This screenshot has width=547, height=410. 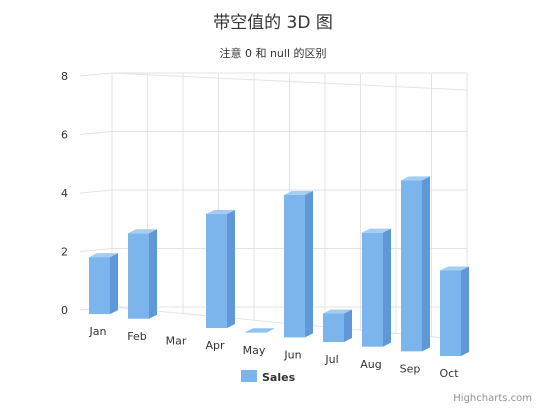 What do you see at coordinates (449, 373) in the screenshot?
I see `x-tick-label: Oct` at bounding box center [449, 373].